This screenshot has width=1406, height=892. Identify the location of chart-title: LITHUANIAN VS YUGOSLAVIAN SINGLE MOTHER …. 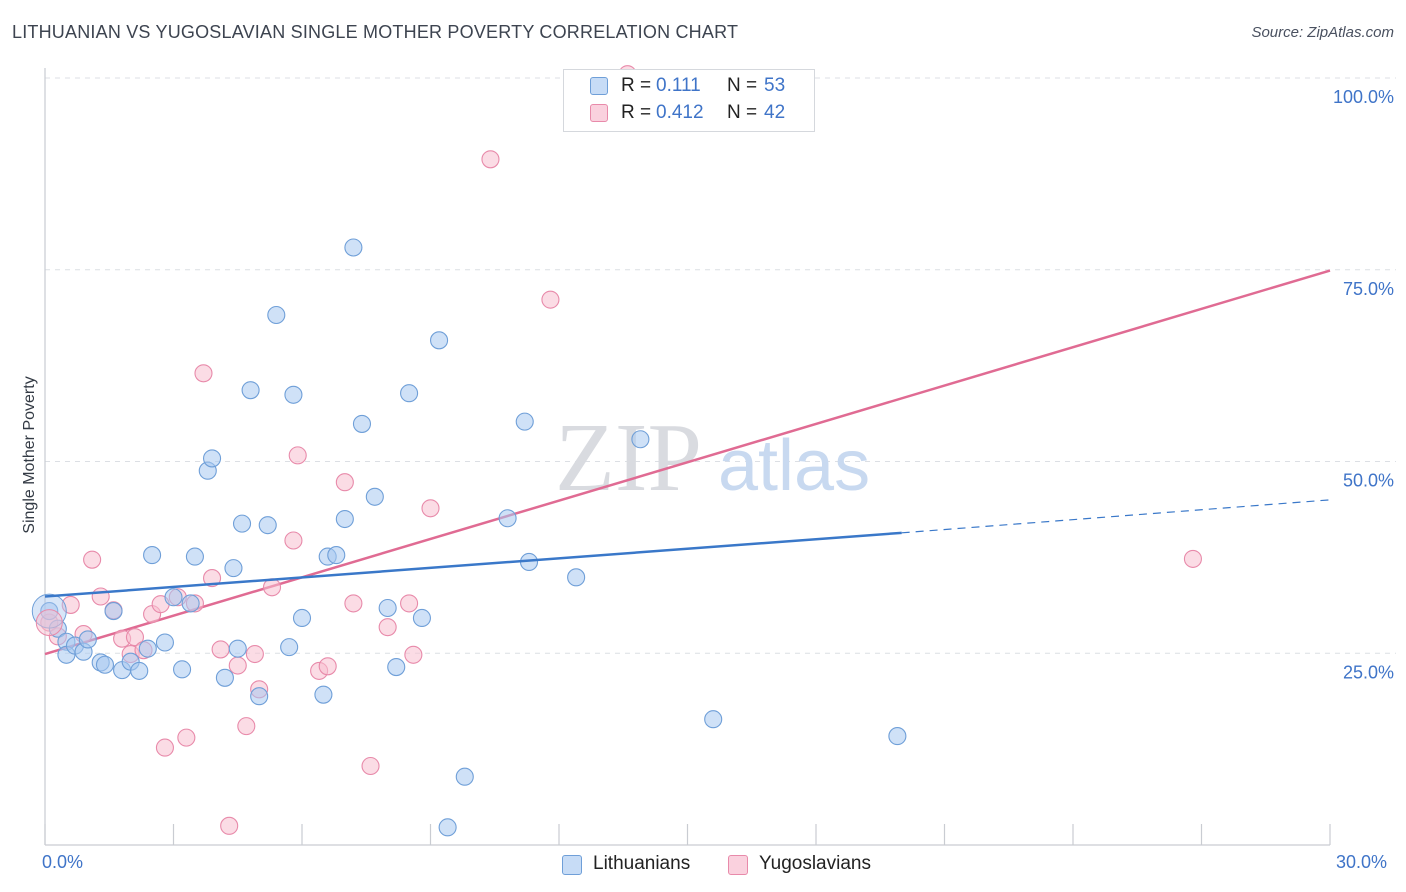
(375, 32).